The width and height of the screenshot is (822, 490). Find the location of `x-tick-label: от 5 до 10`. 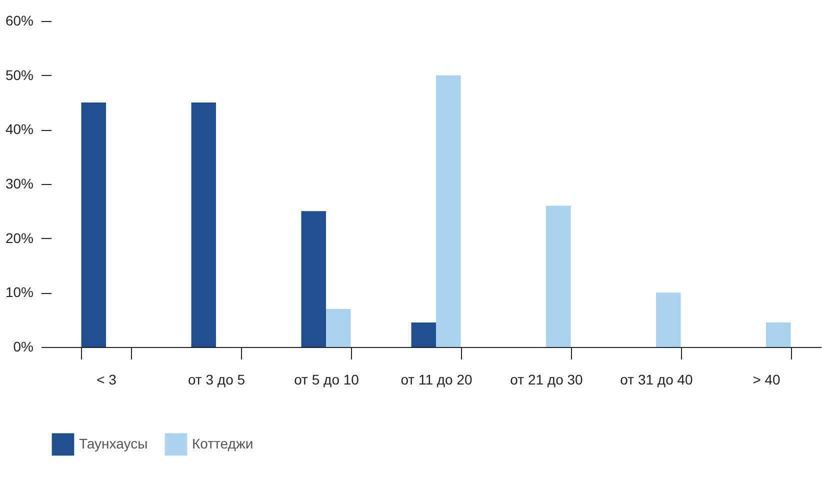

x-tick-label: от 5 до 10 is located at coordinates (327, 380).